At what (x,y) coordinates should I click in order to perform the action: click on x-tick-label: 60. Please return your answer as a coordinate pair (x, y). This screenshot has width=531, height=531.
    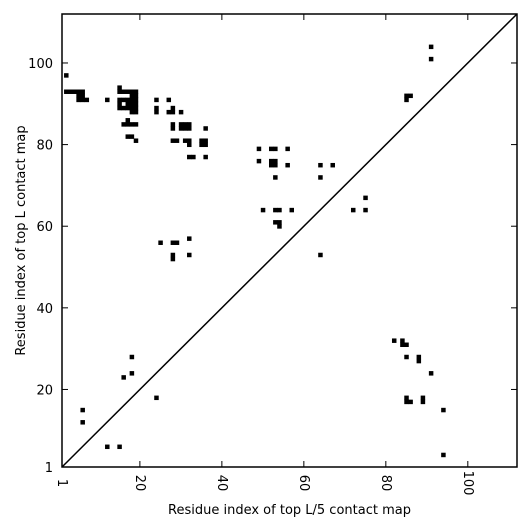
    Looking at the image, I should click on (303, 483).